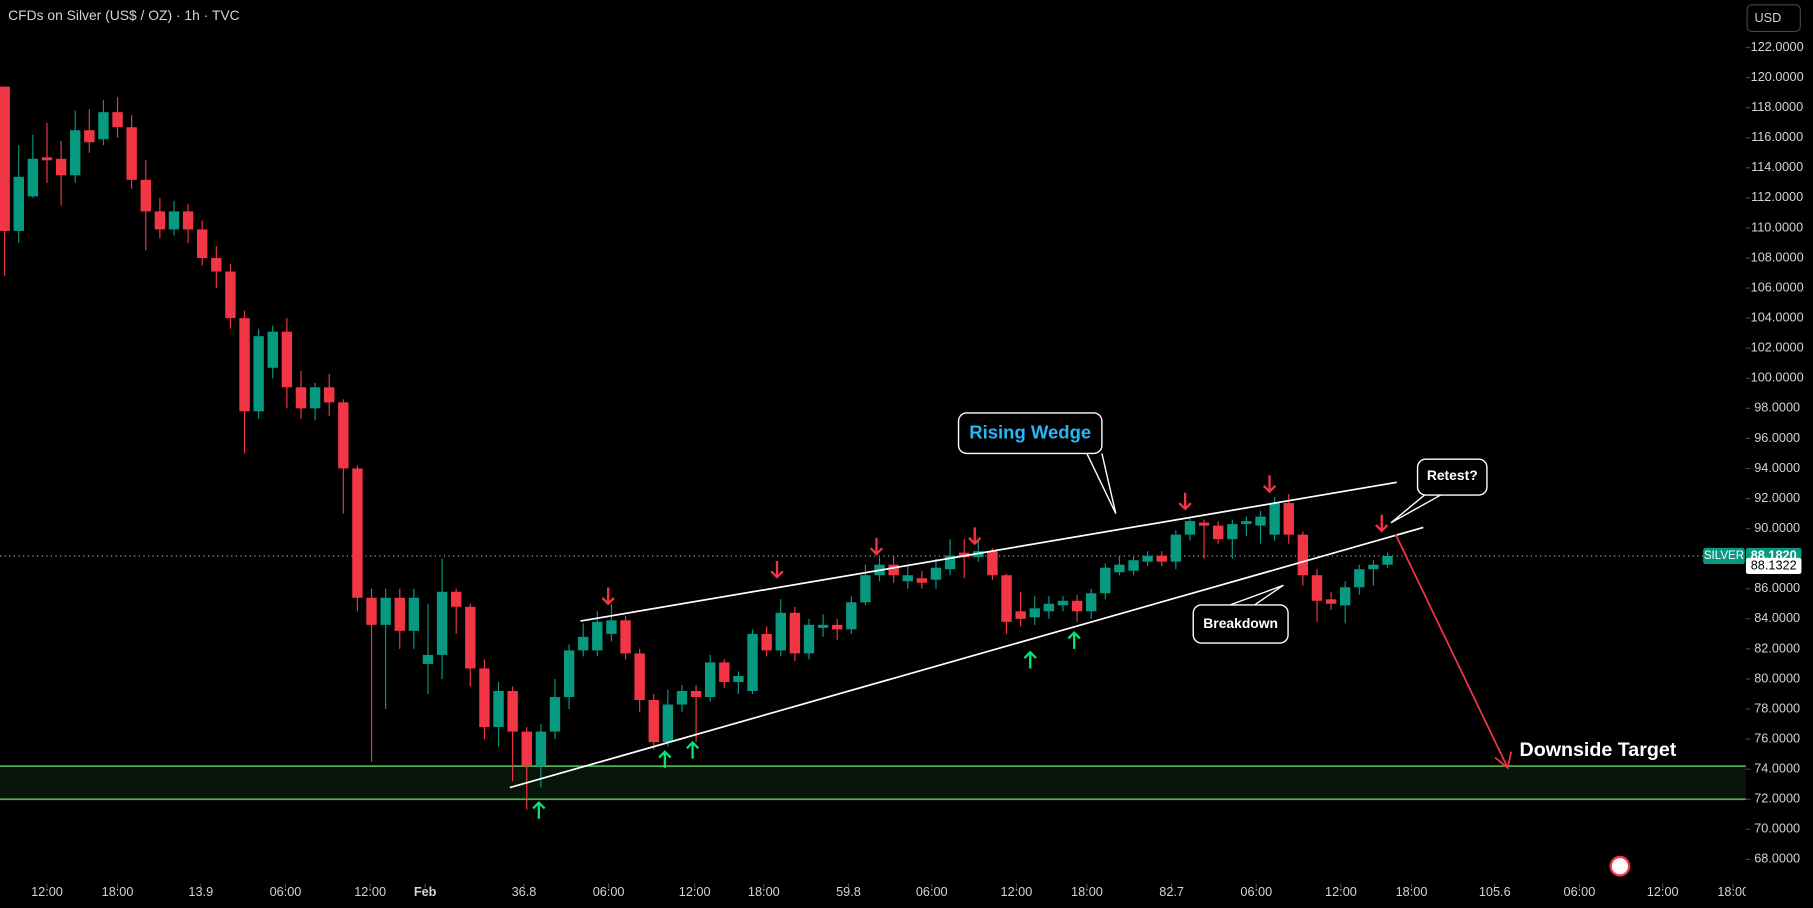 Image resolution: width=1813 pixels, height=908 pixels. What do you see at coordinates (1503, 760) in the screenshot?
I see `target-arrow-head` at bounding box center [1503, 760].